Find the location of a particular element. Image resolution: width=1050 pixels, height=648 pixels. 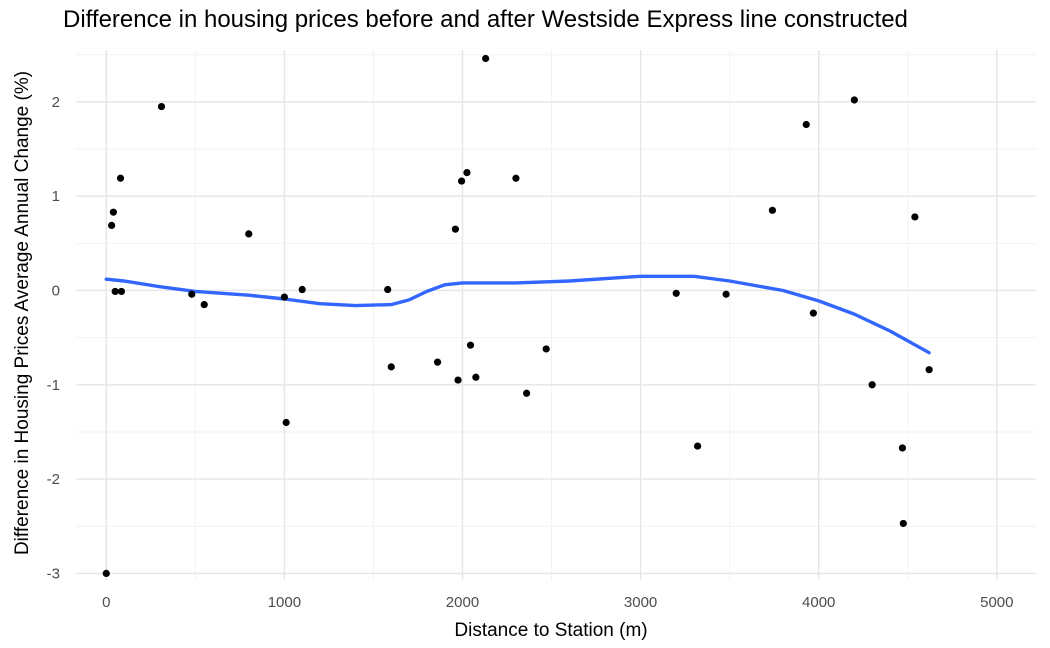

x-tick-label: 3000 is located at coordinates (640, 602).